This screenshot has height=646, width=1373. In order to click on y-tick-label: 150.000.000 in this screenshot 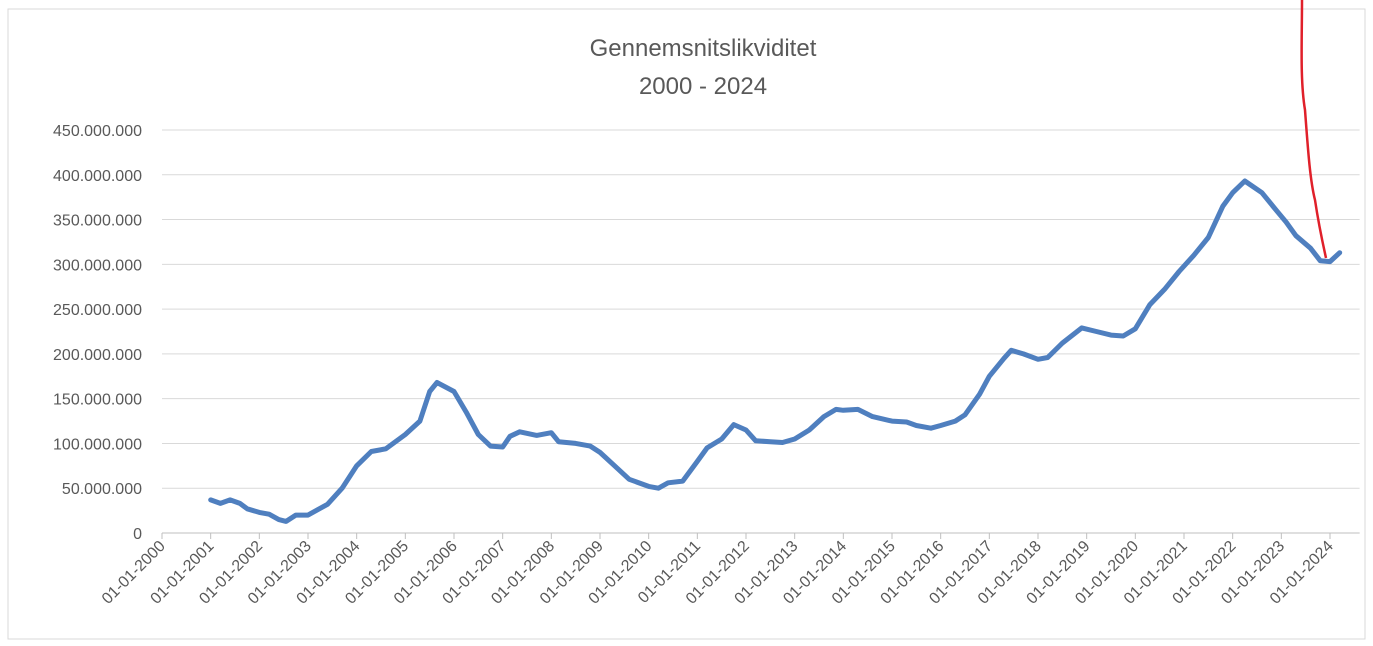, I will do `click(97, 400)`.